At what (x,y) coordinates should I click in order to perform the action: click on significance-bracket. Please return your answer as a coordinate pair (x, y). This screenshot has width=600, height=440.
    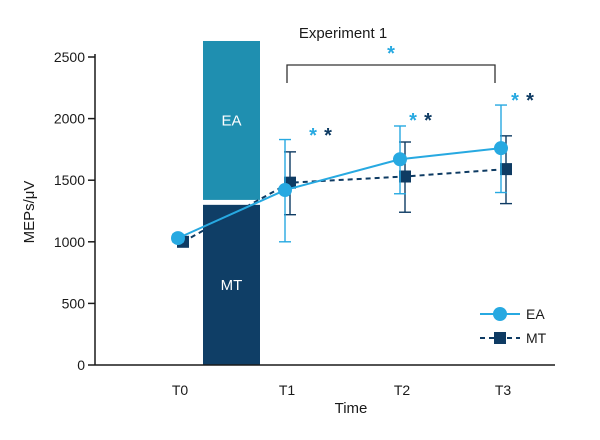
    Looking at the image, I should click on (391, 73).